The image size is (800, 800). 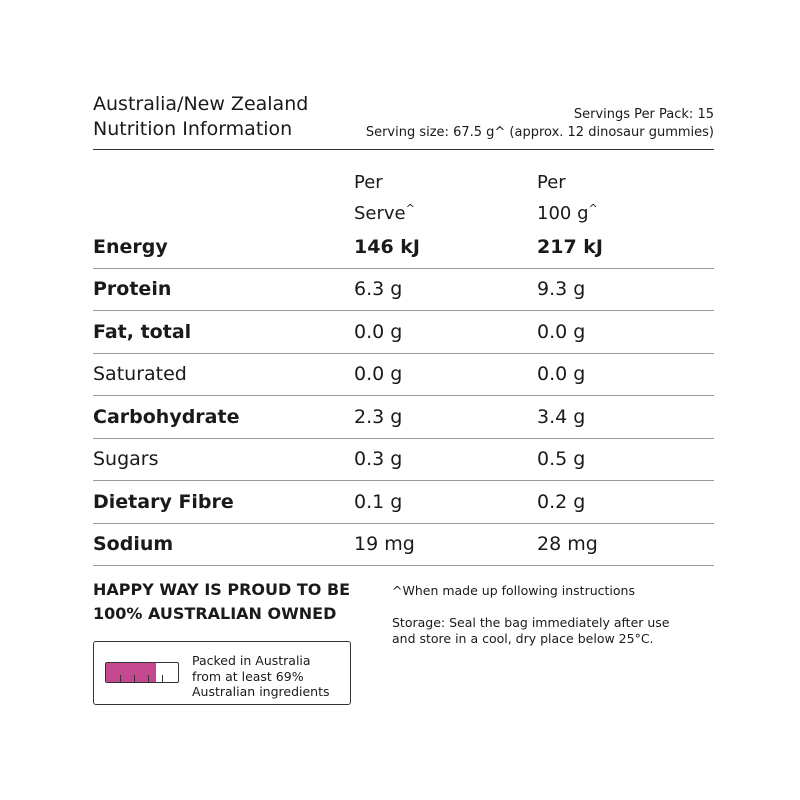 What do you see at coordinates (132, 289) in the screenshot?
I see `nutrient-name: Protein` at bounding box center [132, 289].